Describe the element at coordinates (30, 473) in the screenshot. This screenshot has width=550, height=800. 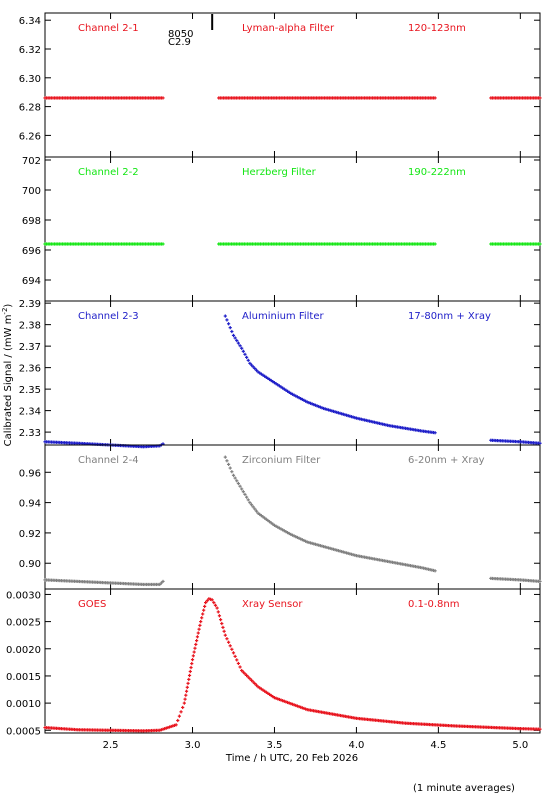
I see `y-tick-label: 0.96` at that location.